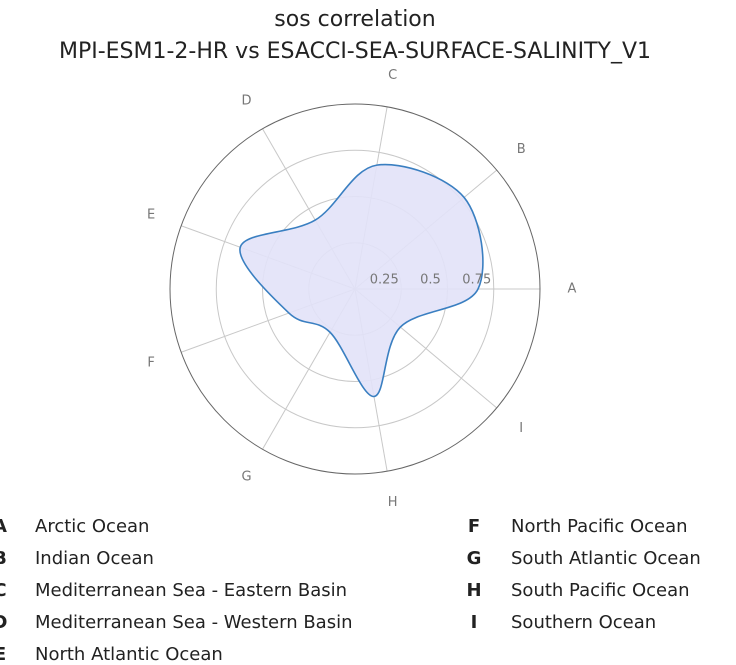  What do you see at coordinates (474, 558) in the screenshot?
I see `legend-key: G` at bounding box center [474, 558].